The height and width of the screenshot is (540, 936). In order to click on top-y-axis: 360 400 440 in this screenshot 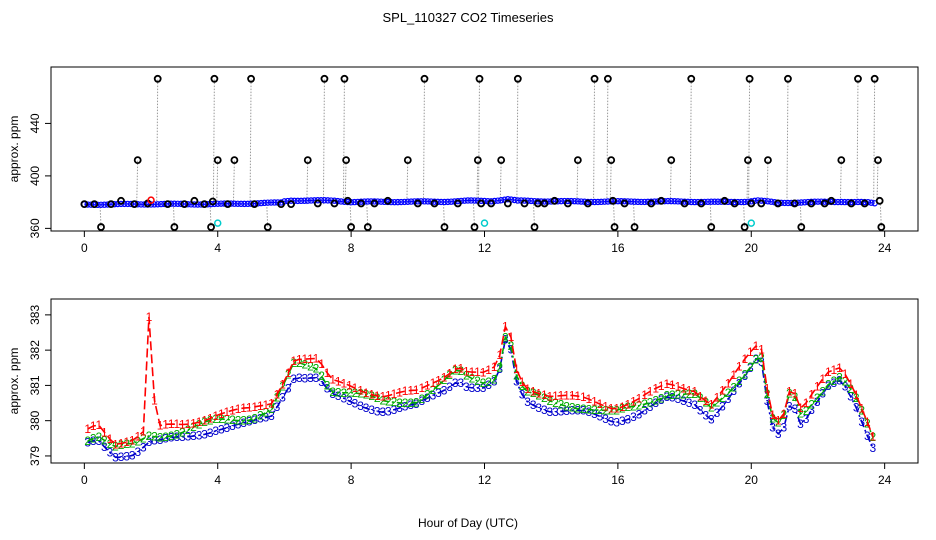, I will do `click(40, 175)`.